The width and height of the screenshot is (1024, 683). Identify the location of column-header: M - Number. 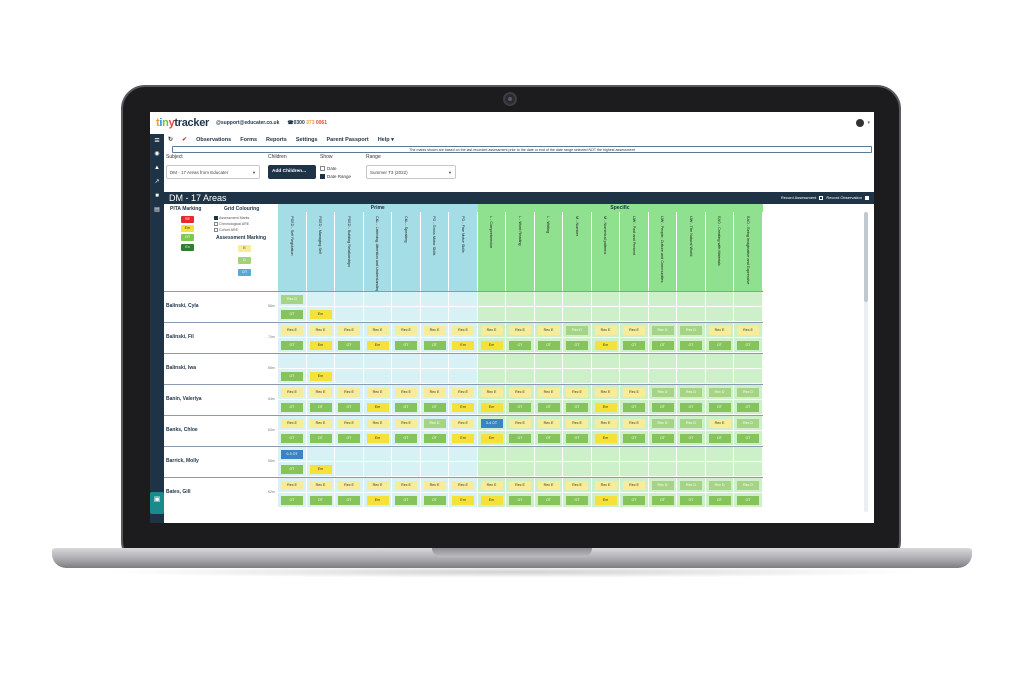
(577, 251).